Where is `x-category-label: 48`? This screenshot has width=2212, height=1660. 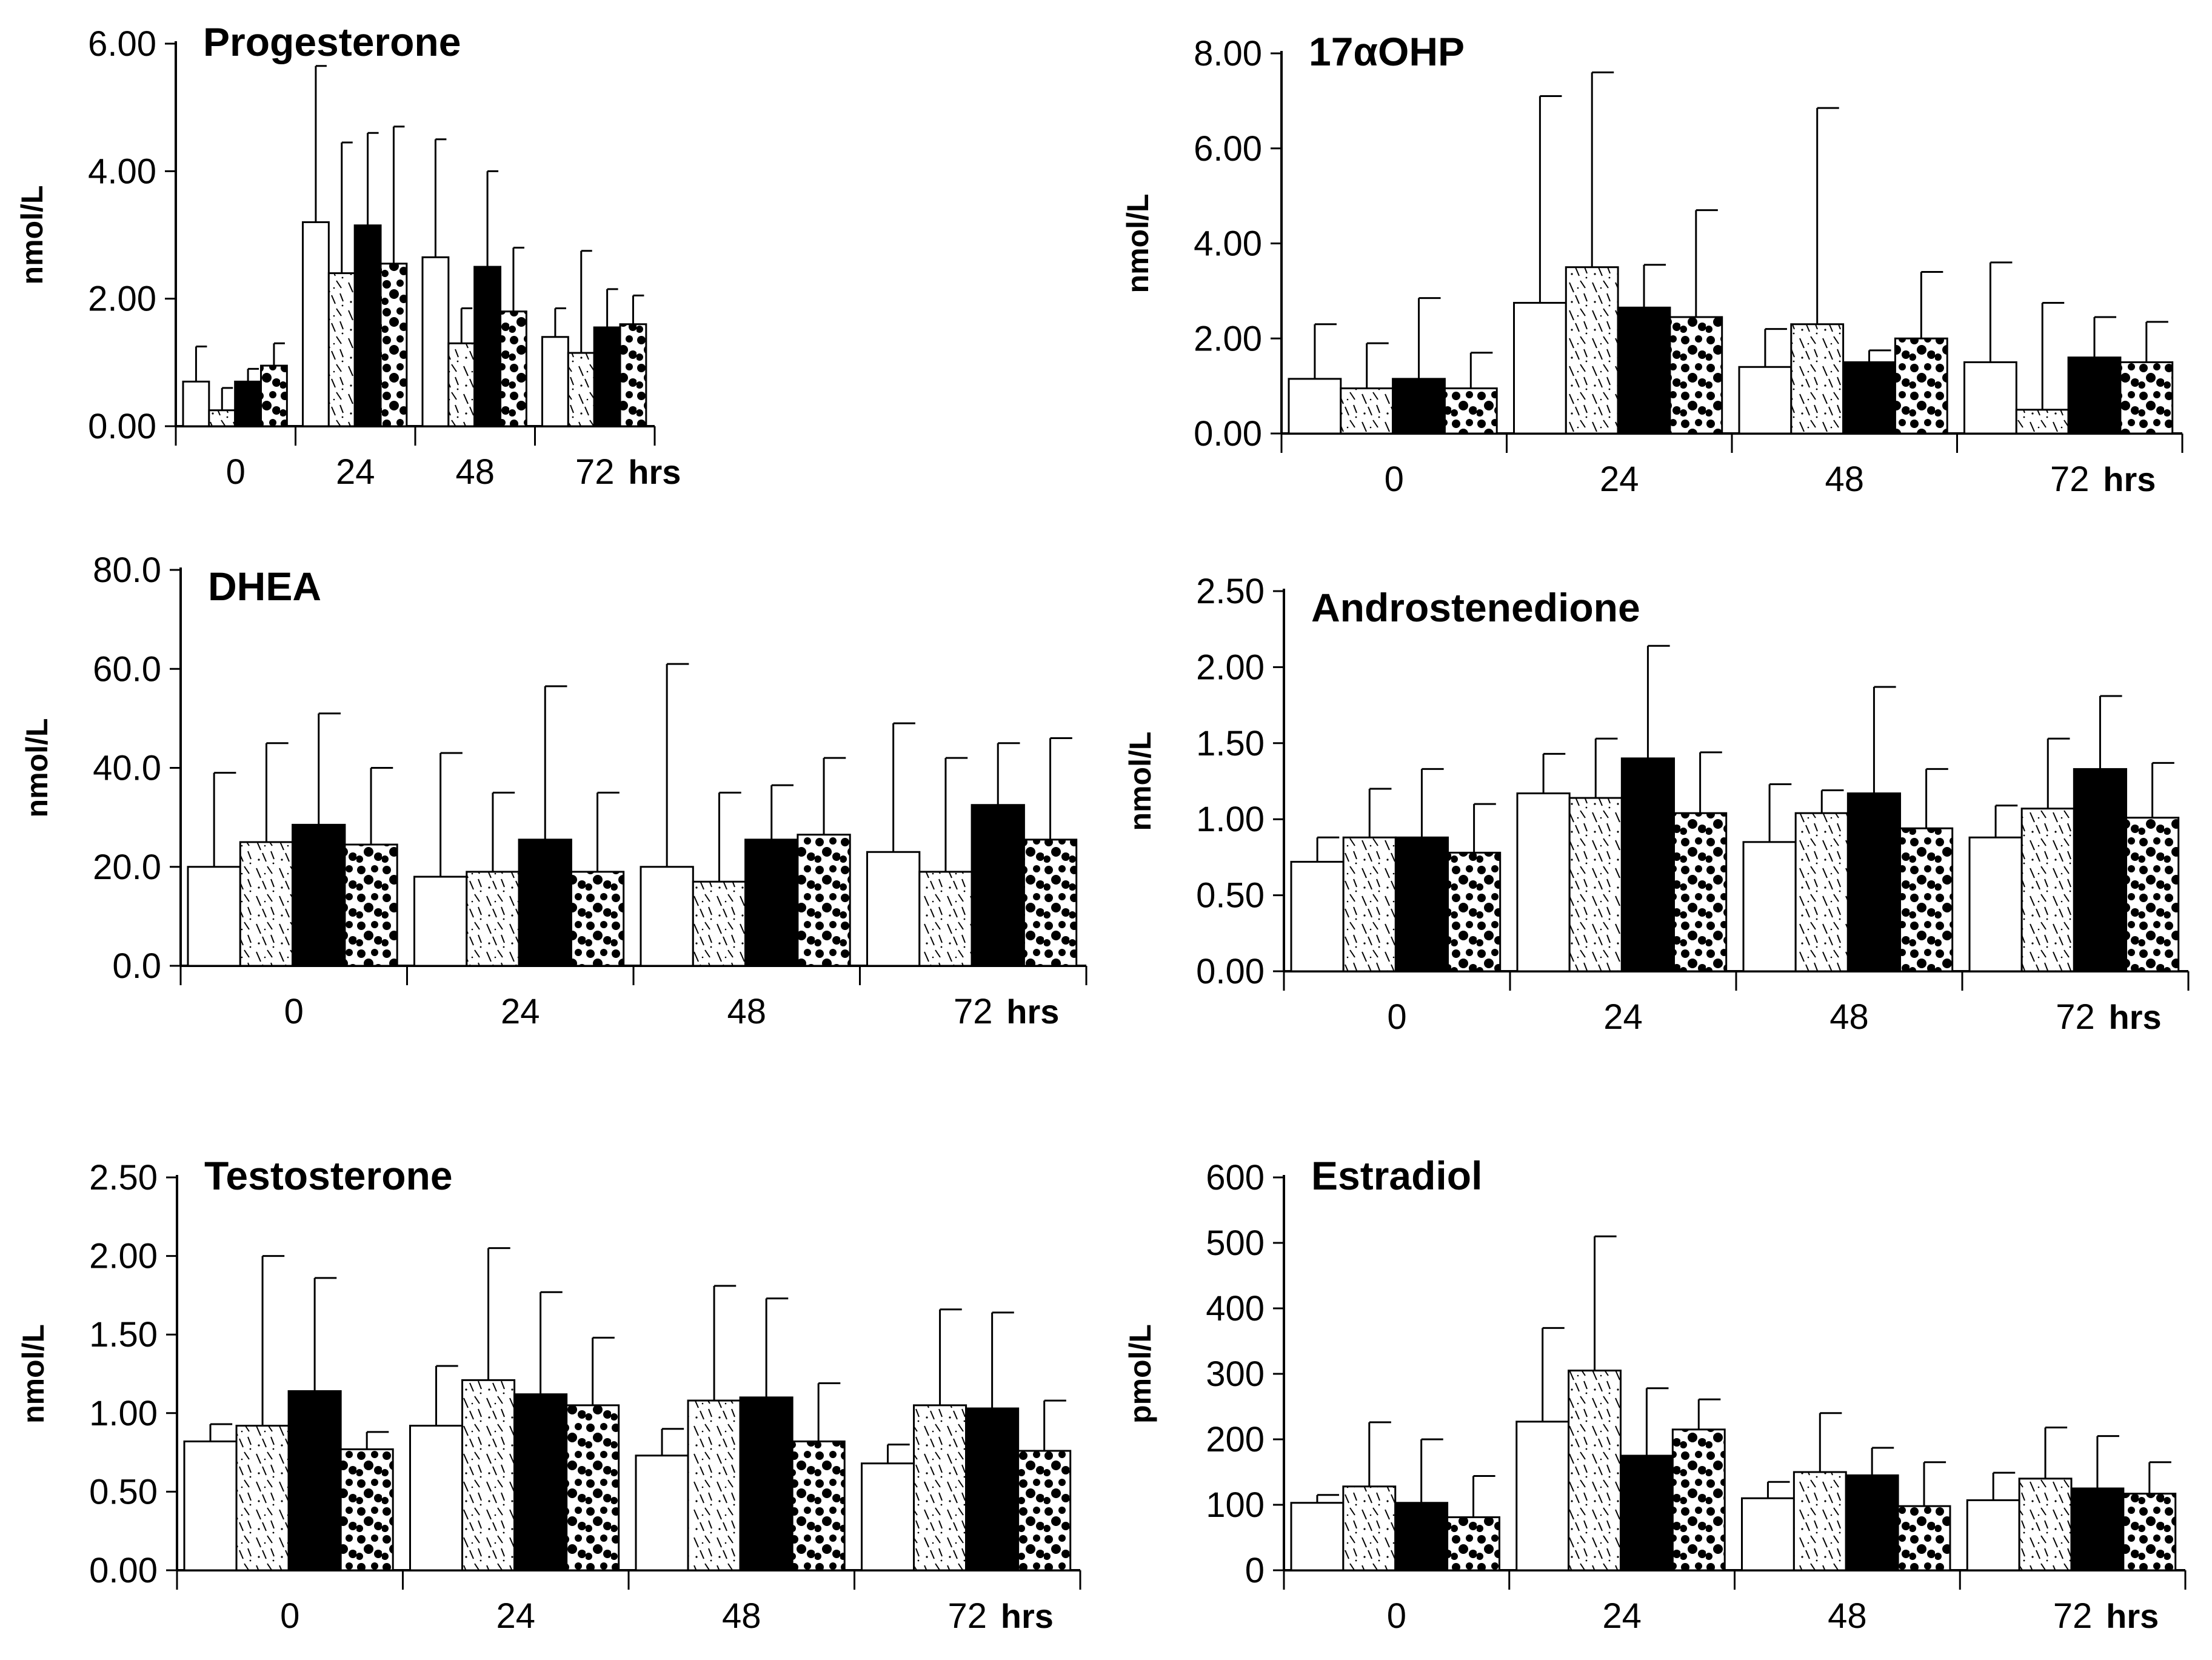 x-category-label: 48 is located at coordinates (742, 1616).